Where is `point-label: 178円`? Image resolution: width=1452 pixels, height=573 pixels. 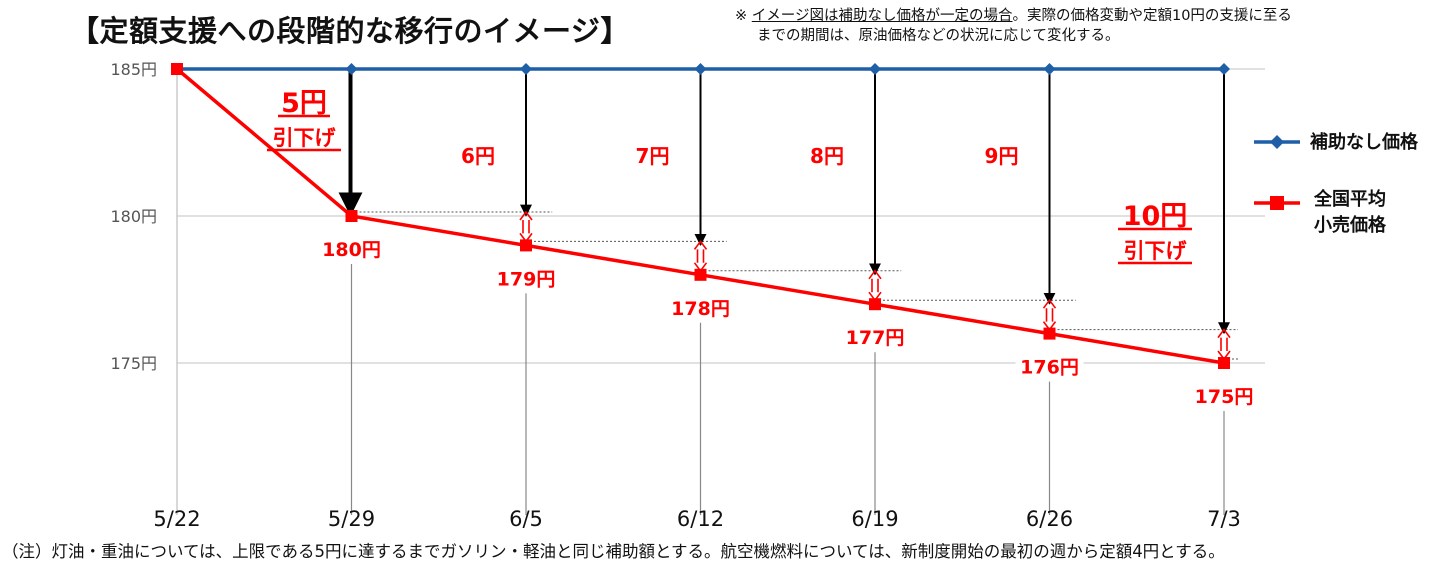 point-label: 178円 is located at coordinates (700, 309).